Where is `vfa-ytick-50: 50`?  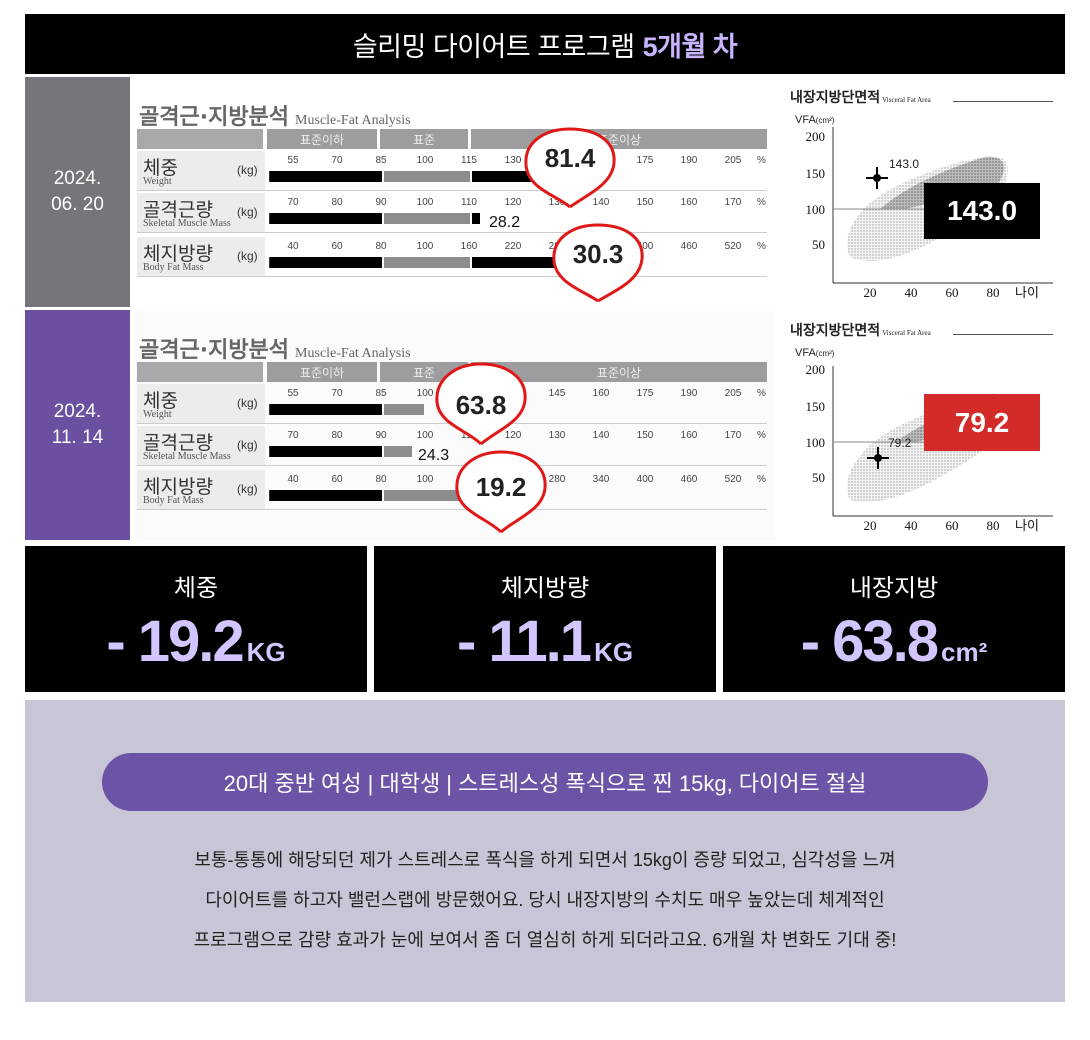 vfa-ytick-50: 50 is located at coordinates (818, 477).